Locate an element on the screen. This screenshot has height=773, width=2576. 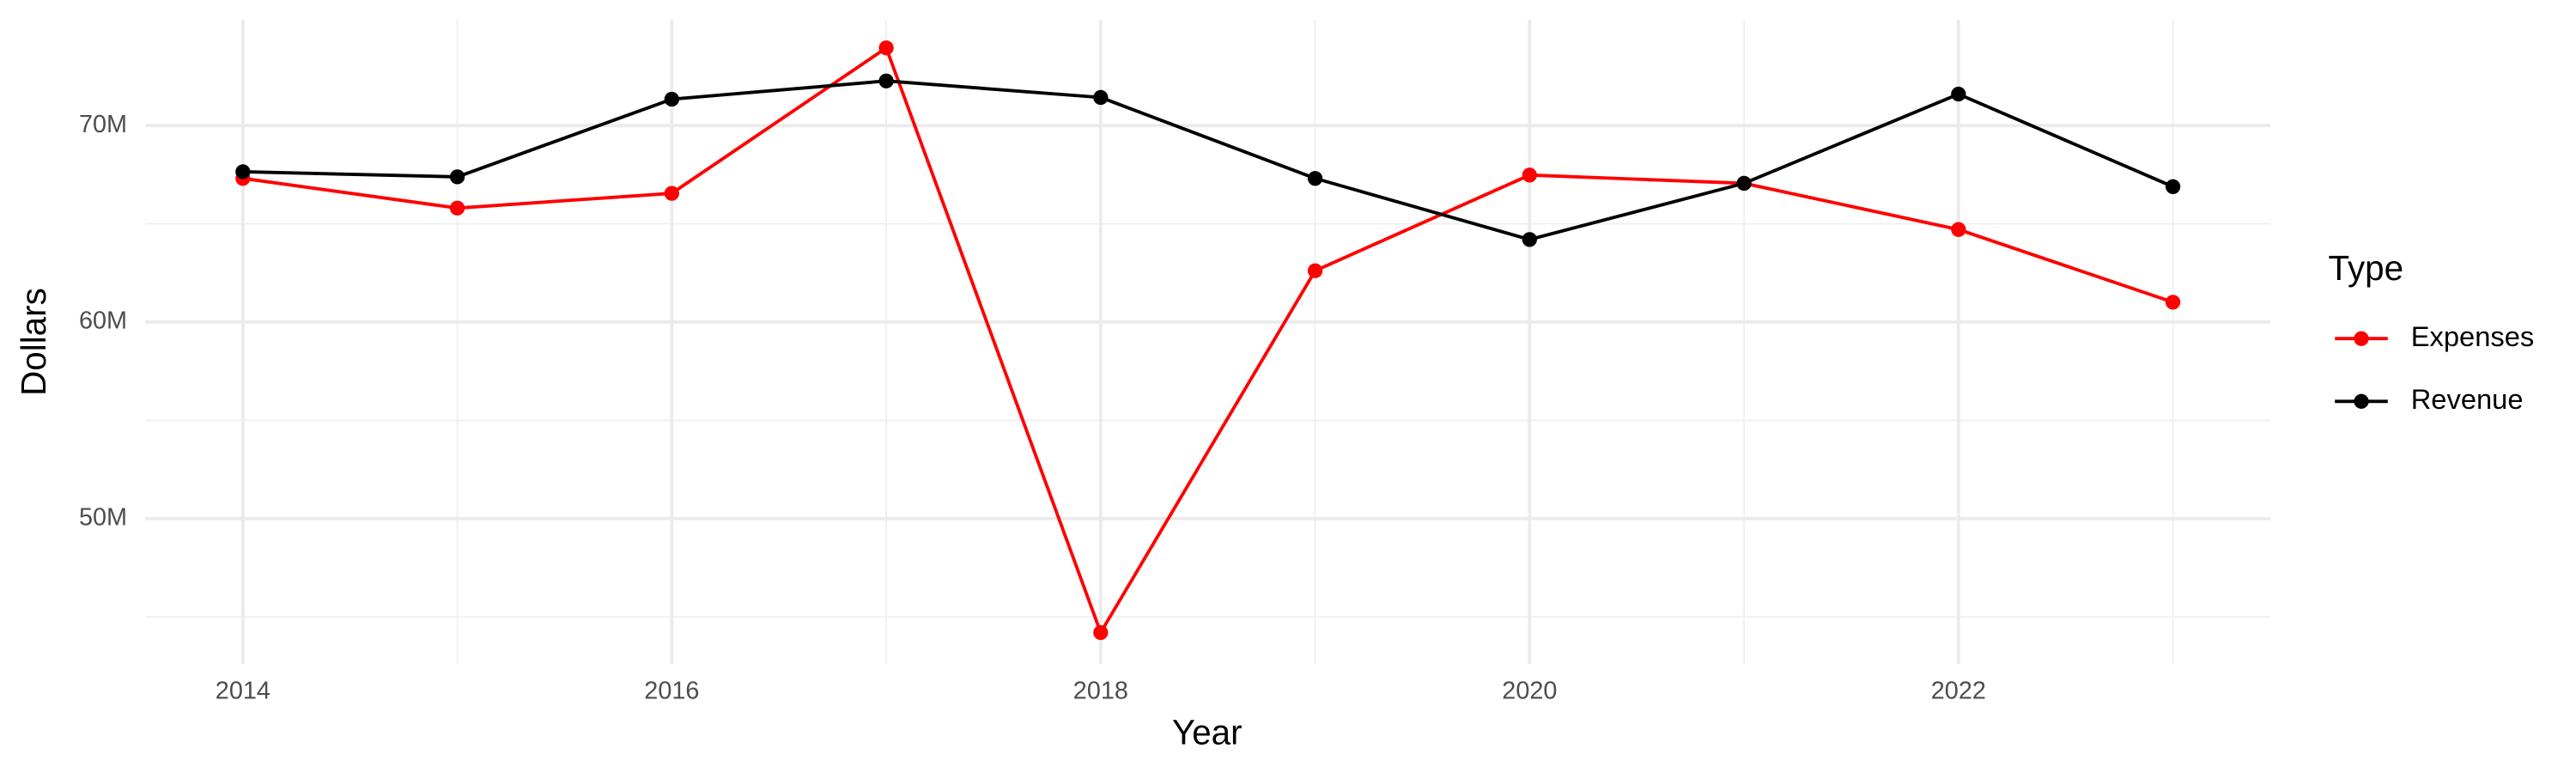
legend-label: Expenses is located at coordinates (2473, 336).